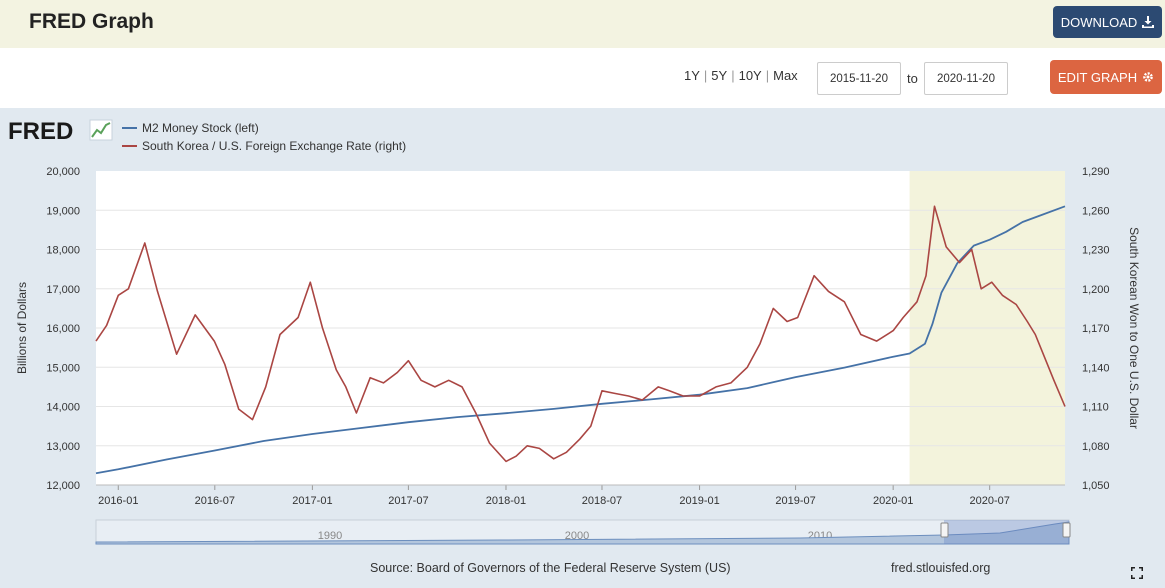 This screenshot has height=588, width=1165. Describe the element at coordinates (859, 78) in the screenshot. I see `start-date-input` at that location.